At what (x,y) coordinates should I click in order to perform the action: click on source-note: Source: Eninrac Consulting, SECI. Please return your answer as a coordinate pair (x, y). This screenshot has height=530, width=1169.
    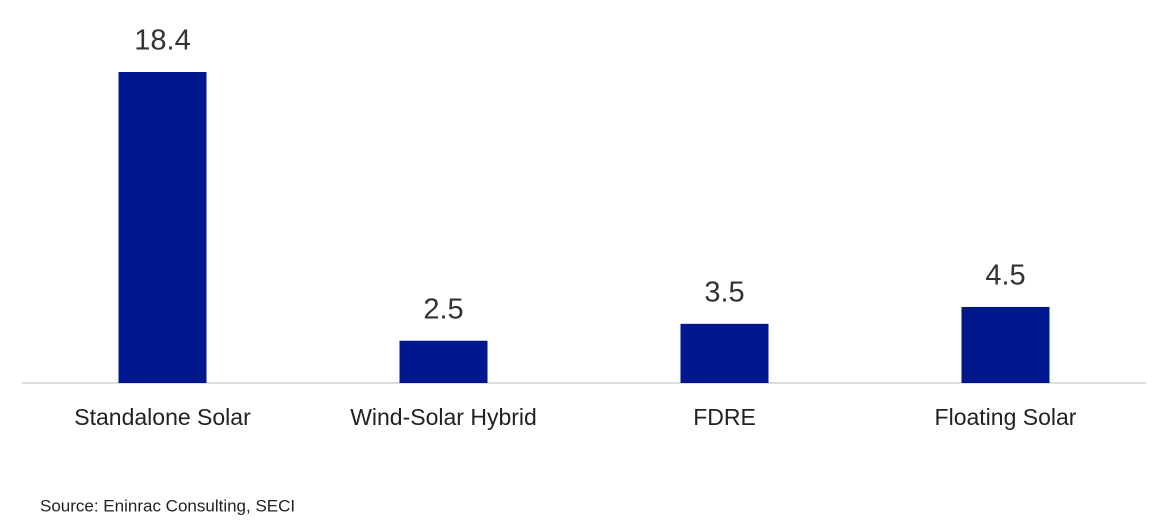
    Looking at the image, I should click on (167, 505).